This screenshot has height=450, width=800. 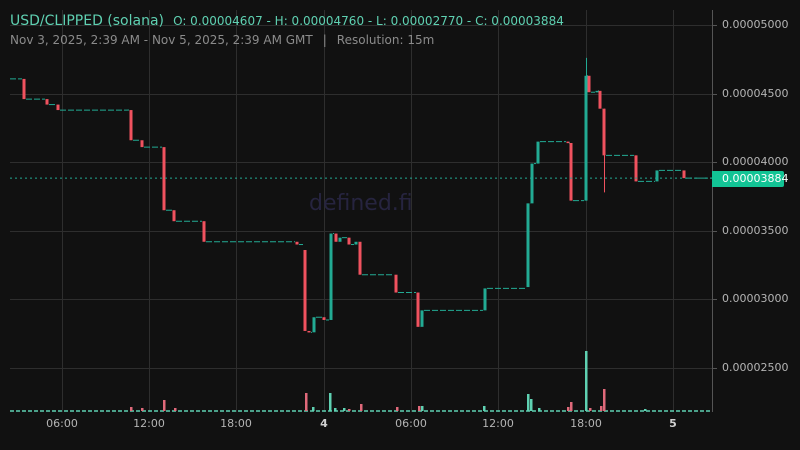 What do you see at coordinates (324, 423) in the screenshot?
I see `time-label-day: 4` at bounding box center [324, 423].